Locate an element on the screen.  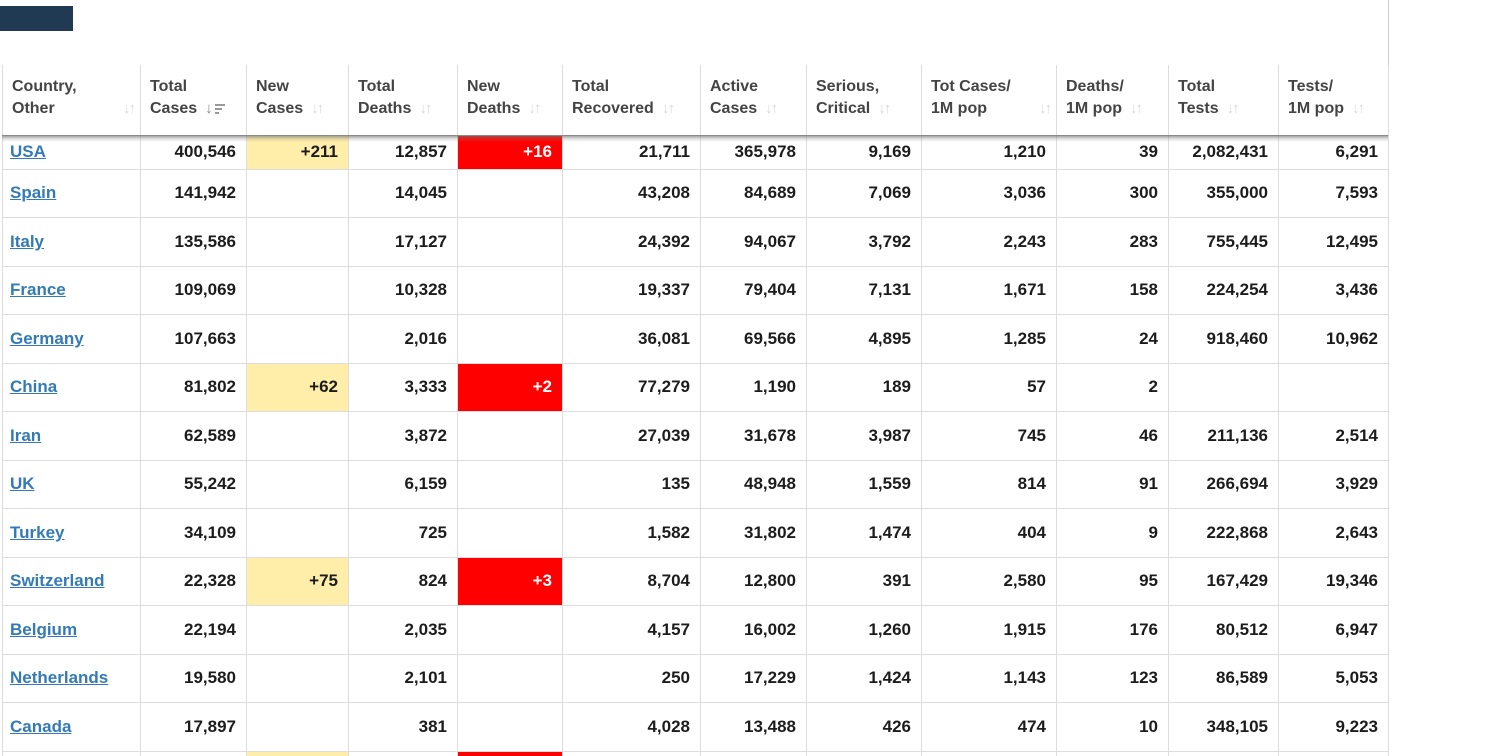
column-label-line1: New is located at coordinates (483, 86).